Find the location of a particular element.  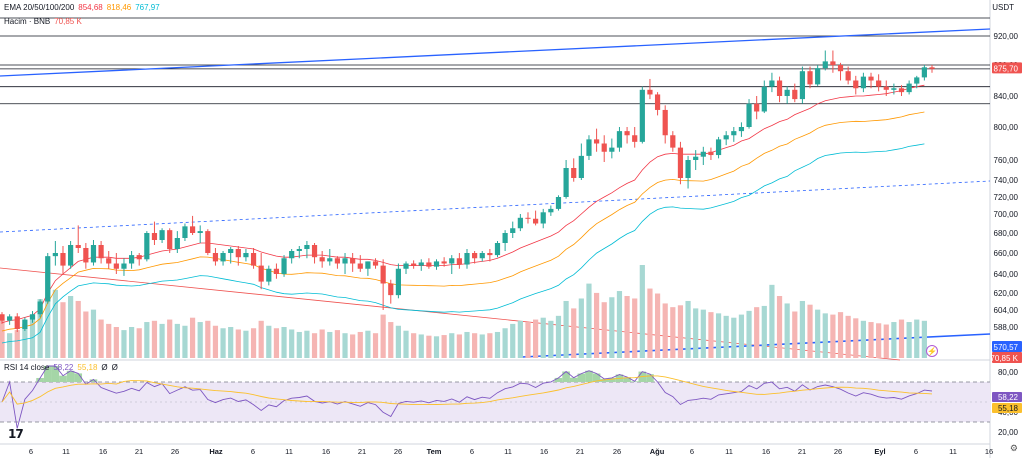

rsi-line is located at coordinates (467, 397).